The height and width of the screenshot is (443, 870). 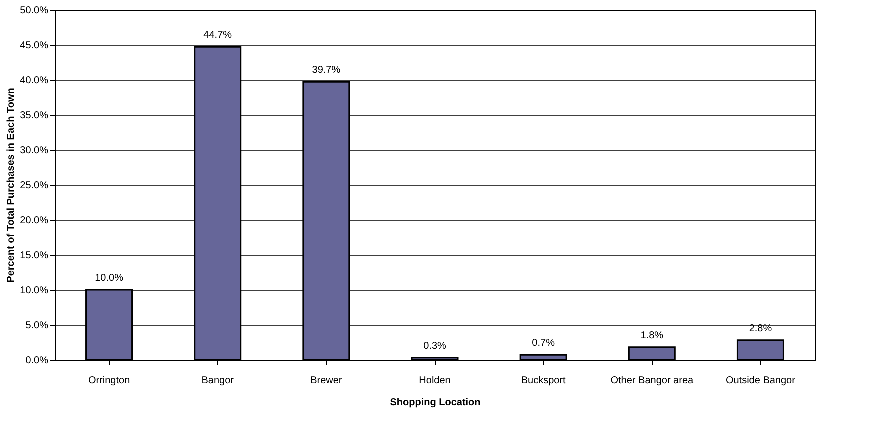 I want to click on y-tick-label: 0.0%, so click(x=37, y=361).